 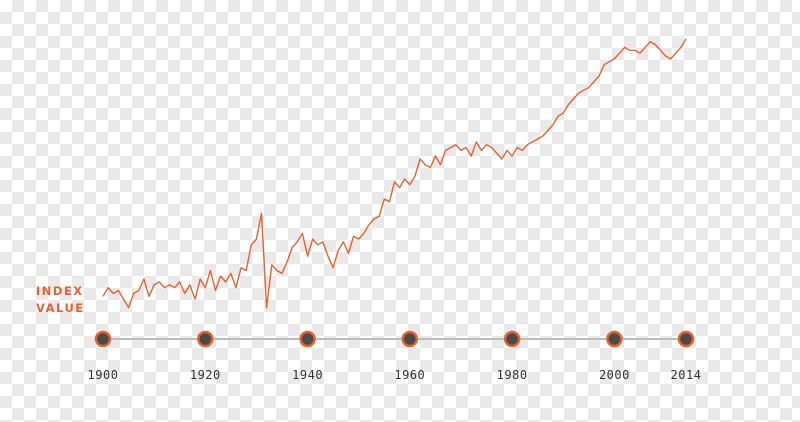 What do you see at coordinates (205, 339) in the screenshot?
I see `x-tick-marker-1920` at bounding box center [205, 339].